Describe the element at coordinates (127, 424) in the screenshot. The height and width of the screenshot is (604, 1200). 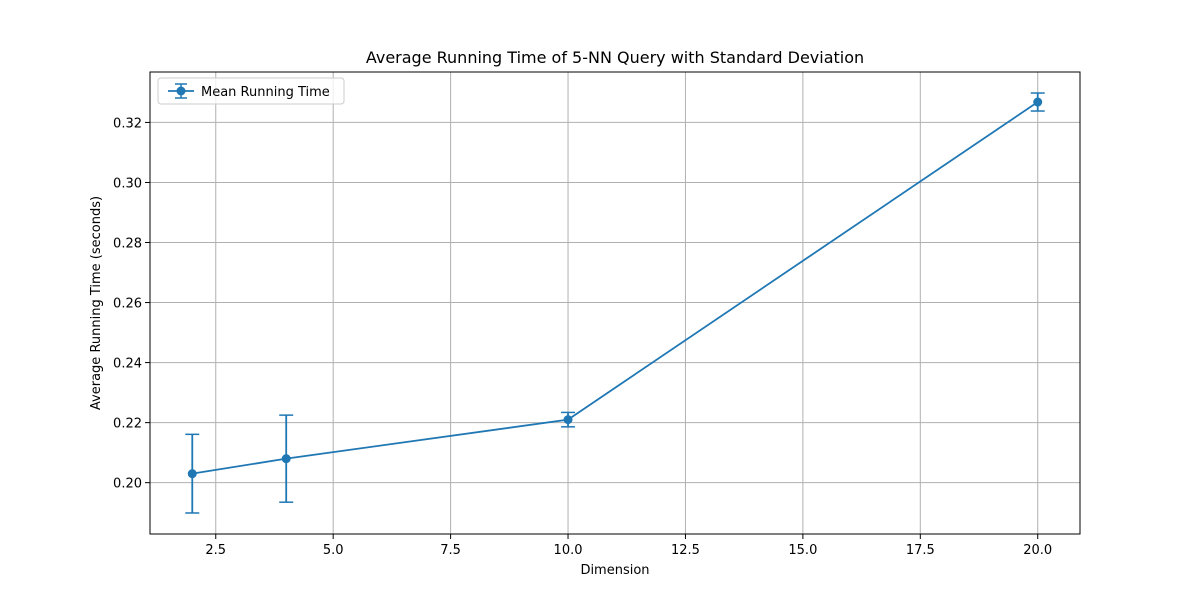
I see `y-tick-label: 0.22` at that location.